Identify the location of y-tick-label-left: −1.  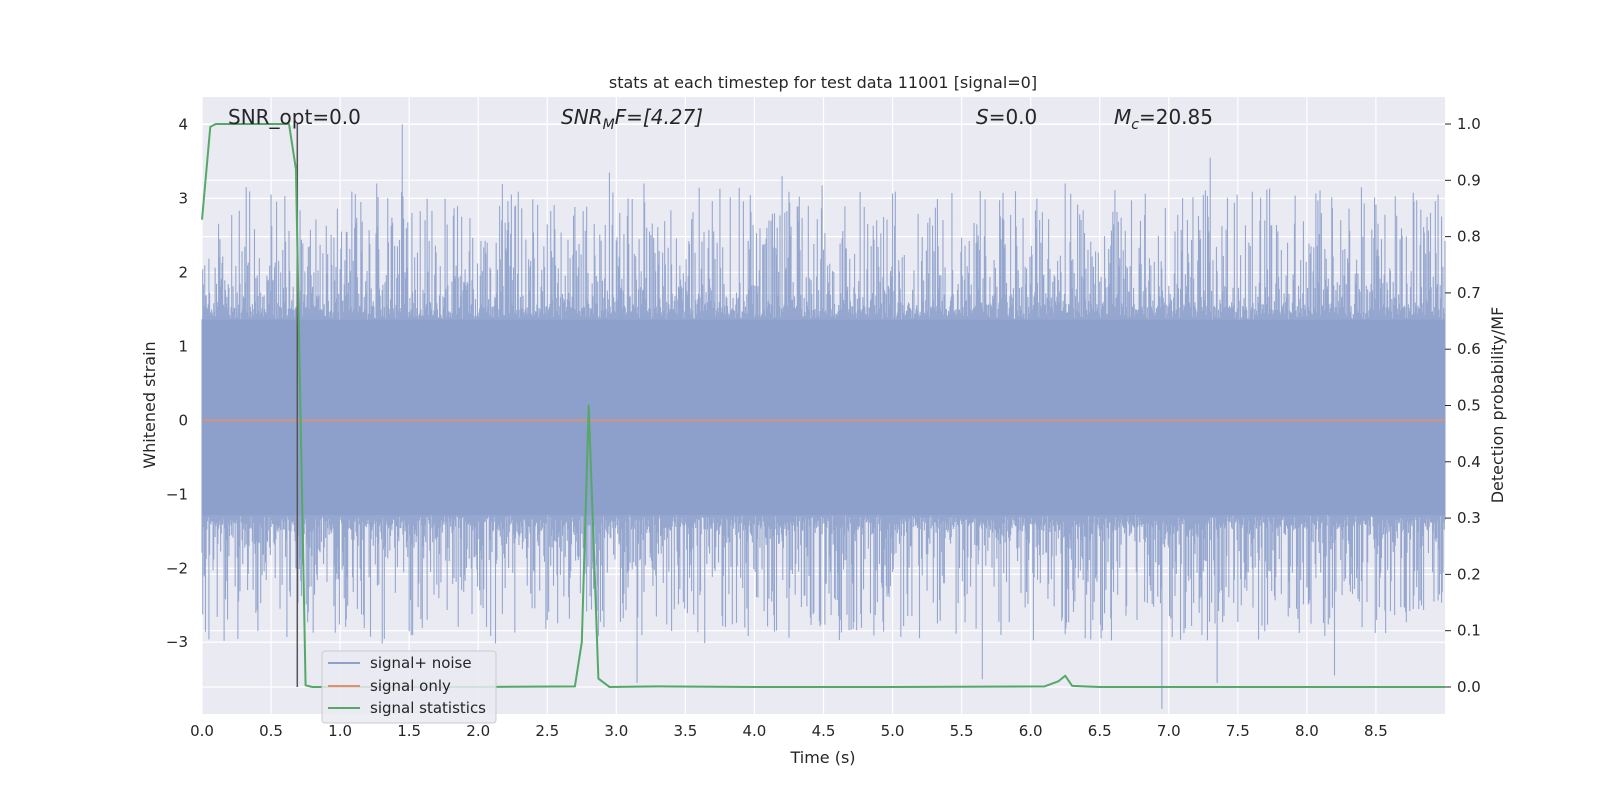
(177, 494).